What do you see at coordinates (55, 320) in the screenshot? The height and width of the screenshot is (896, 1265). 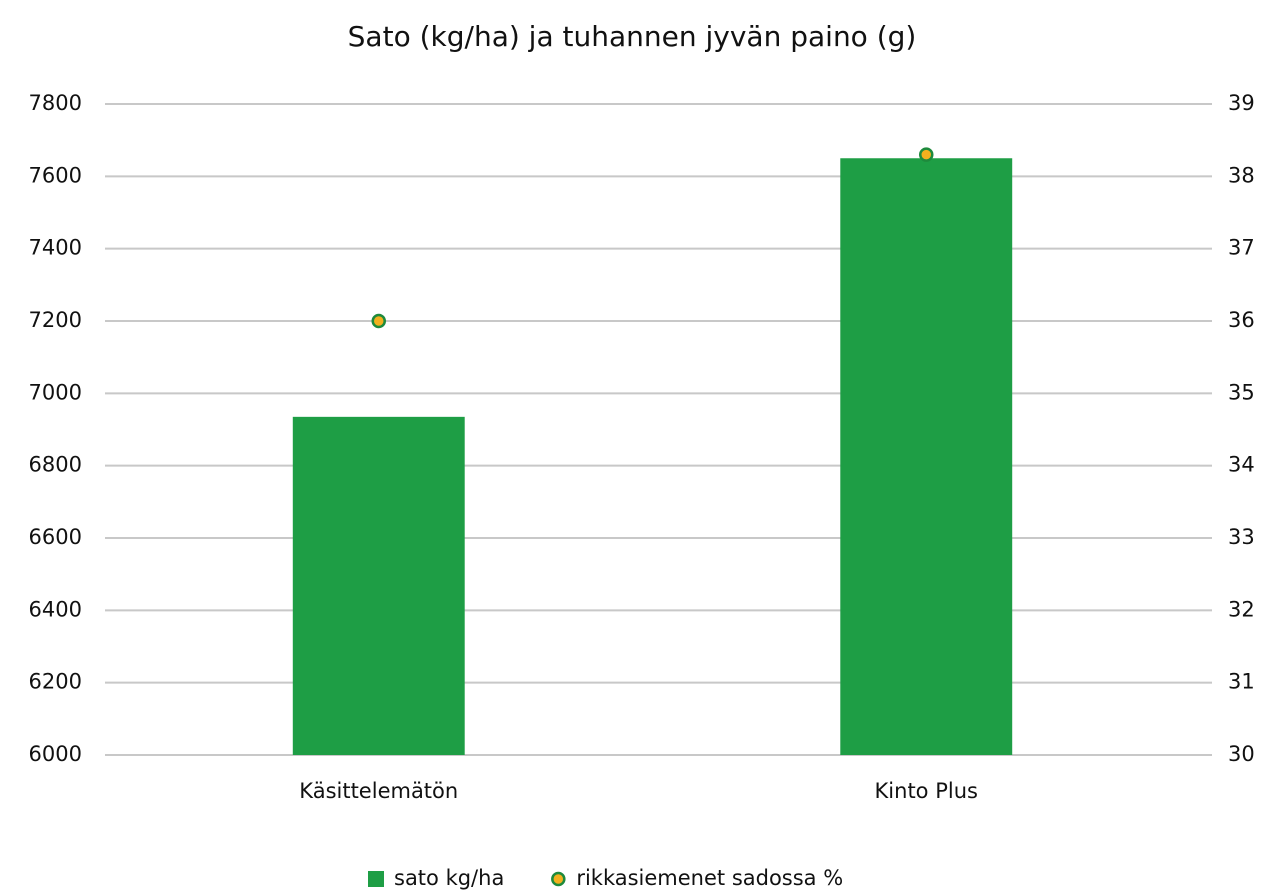 I see `y-tick-label: 7200` at bounding box center [55, 320].